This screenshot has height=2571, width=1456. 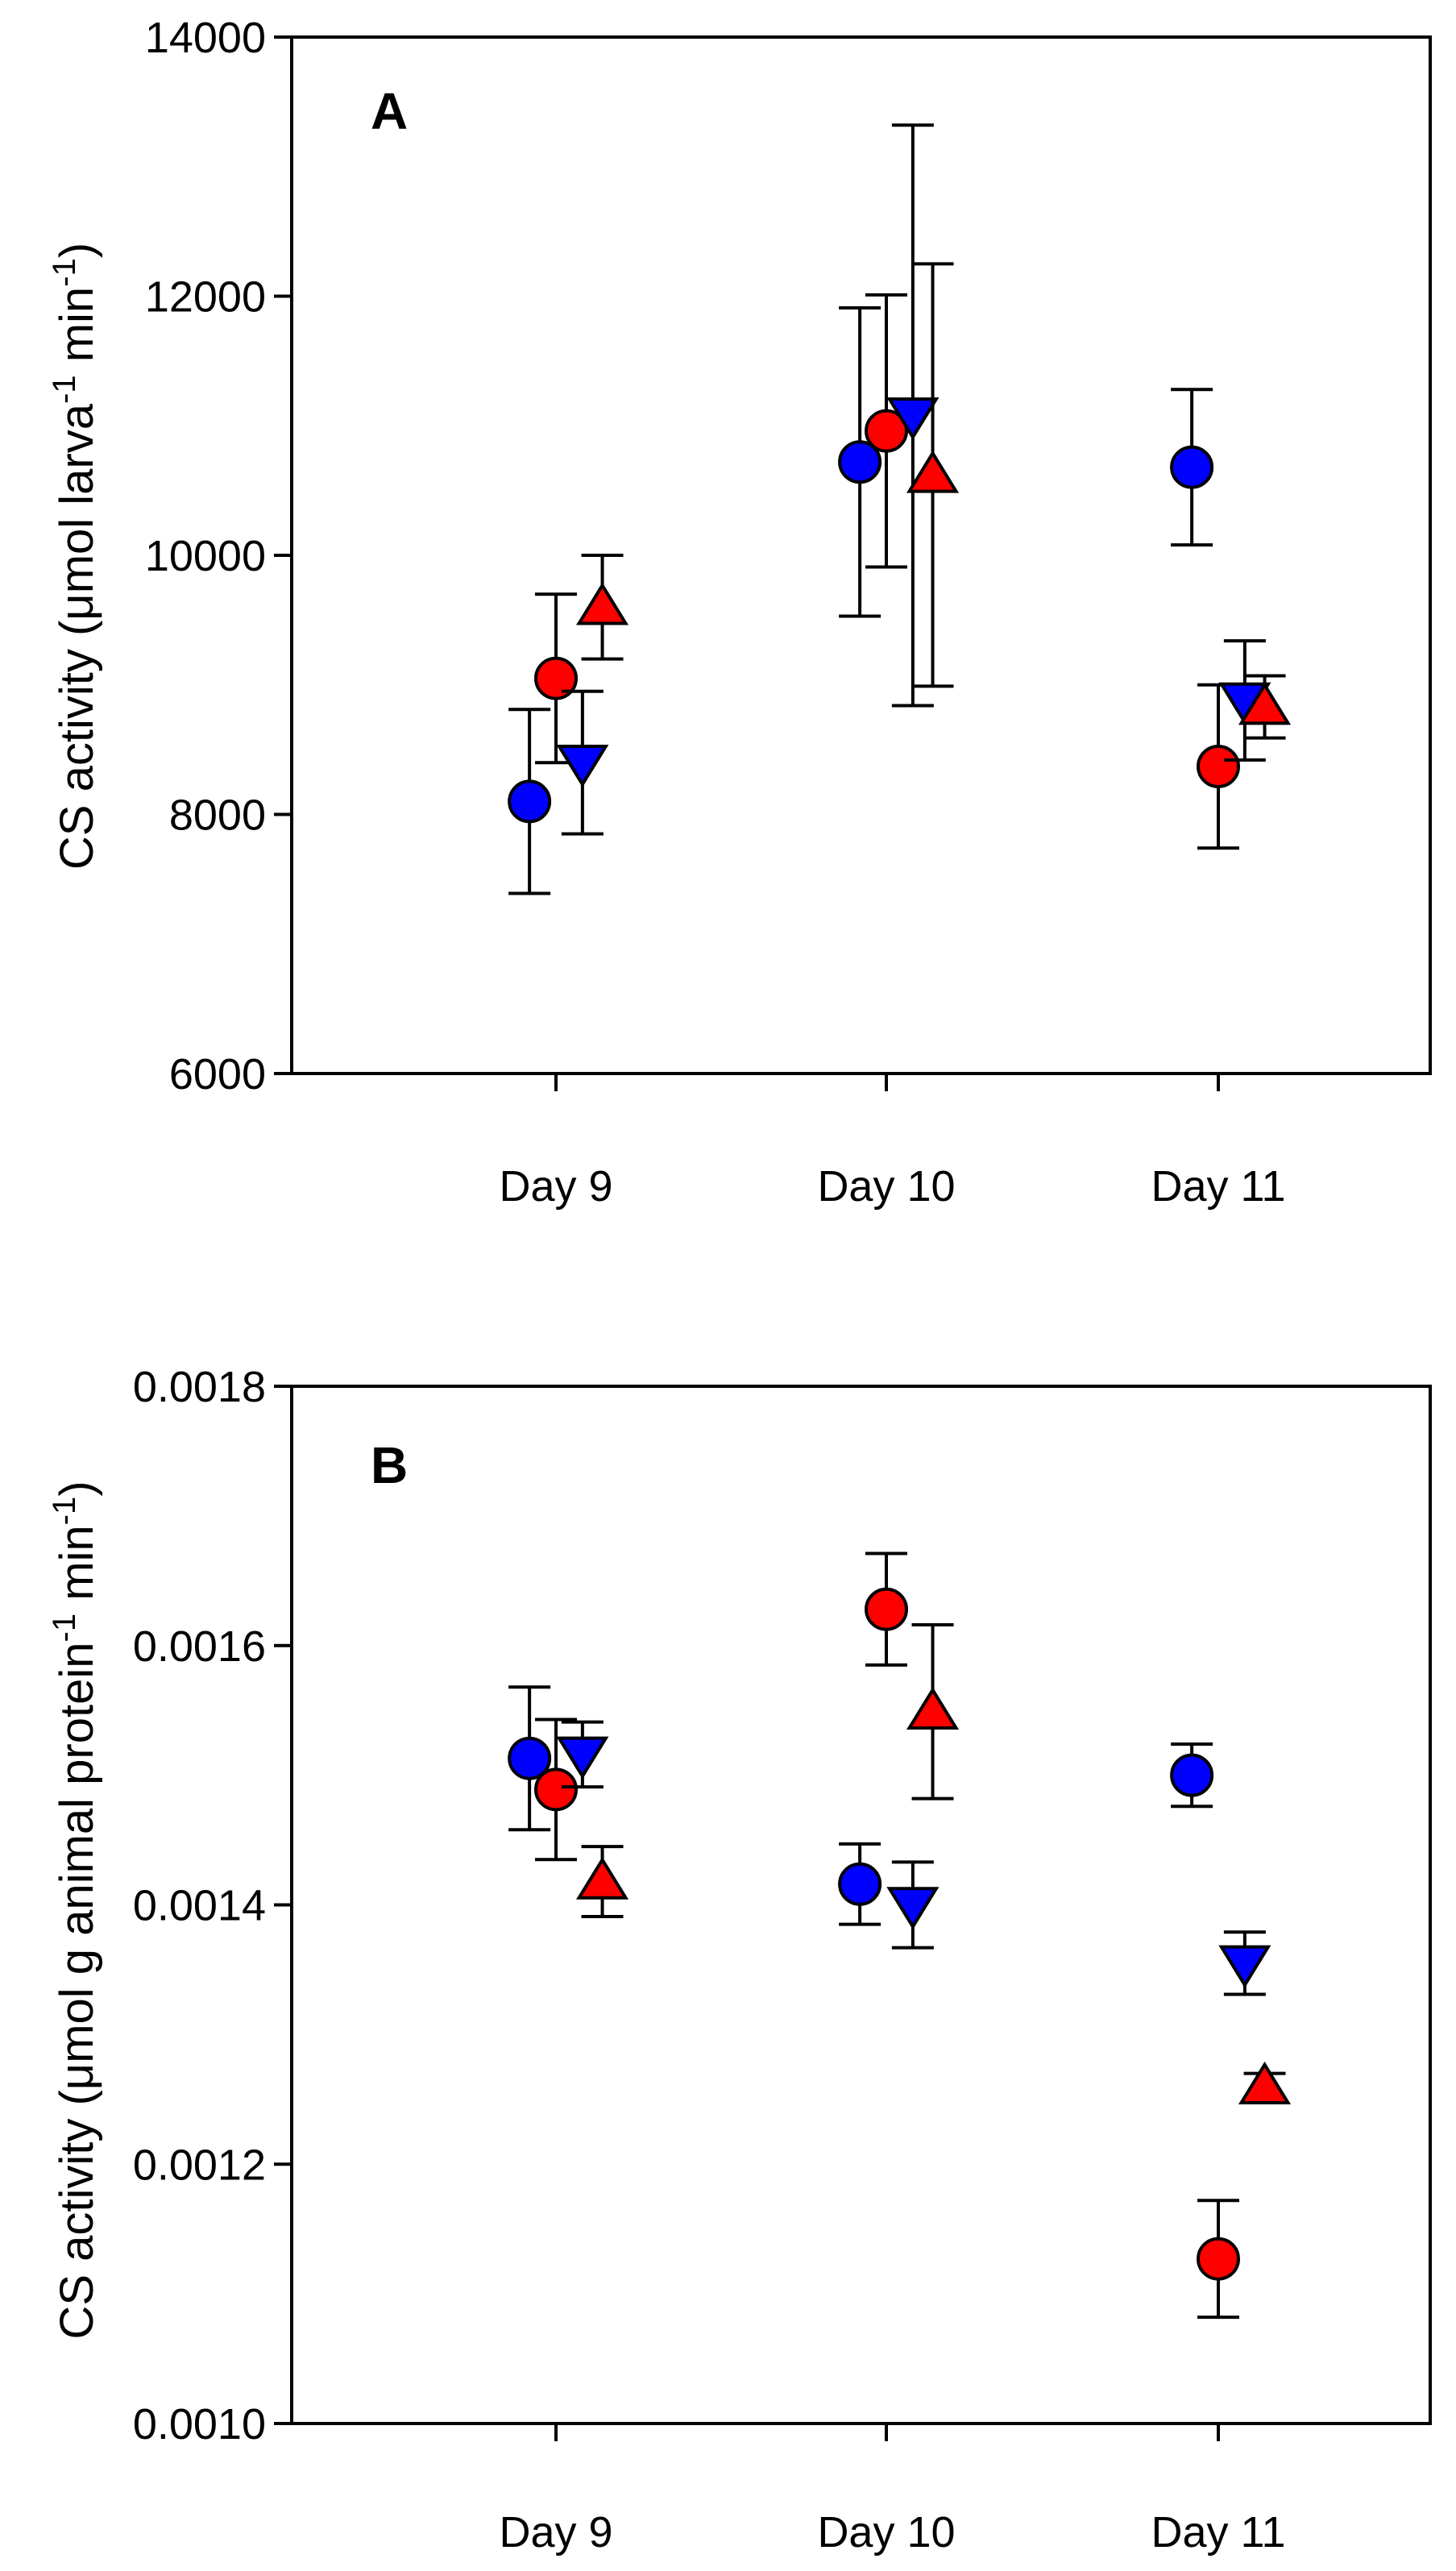 What do you see at coordinates (77, 1853) in the screenshot?
I see `y-axis-label-part: mol g animal protein` at bounding box center [77, 1853].